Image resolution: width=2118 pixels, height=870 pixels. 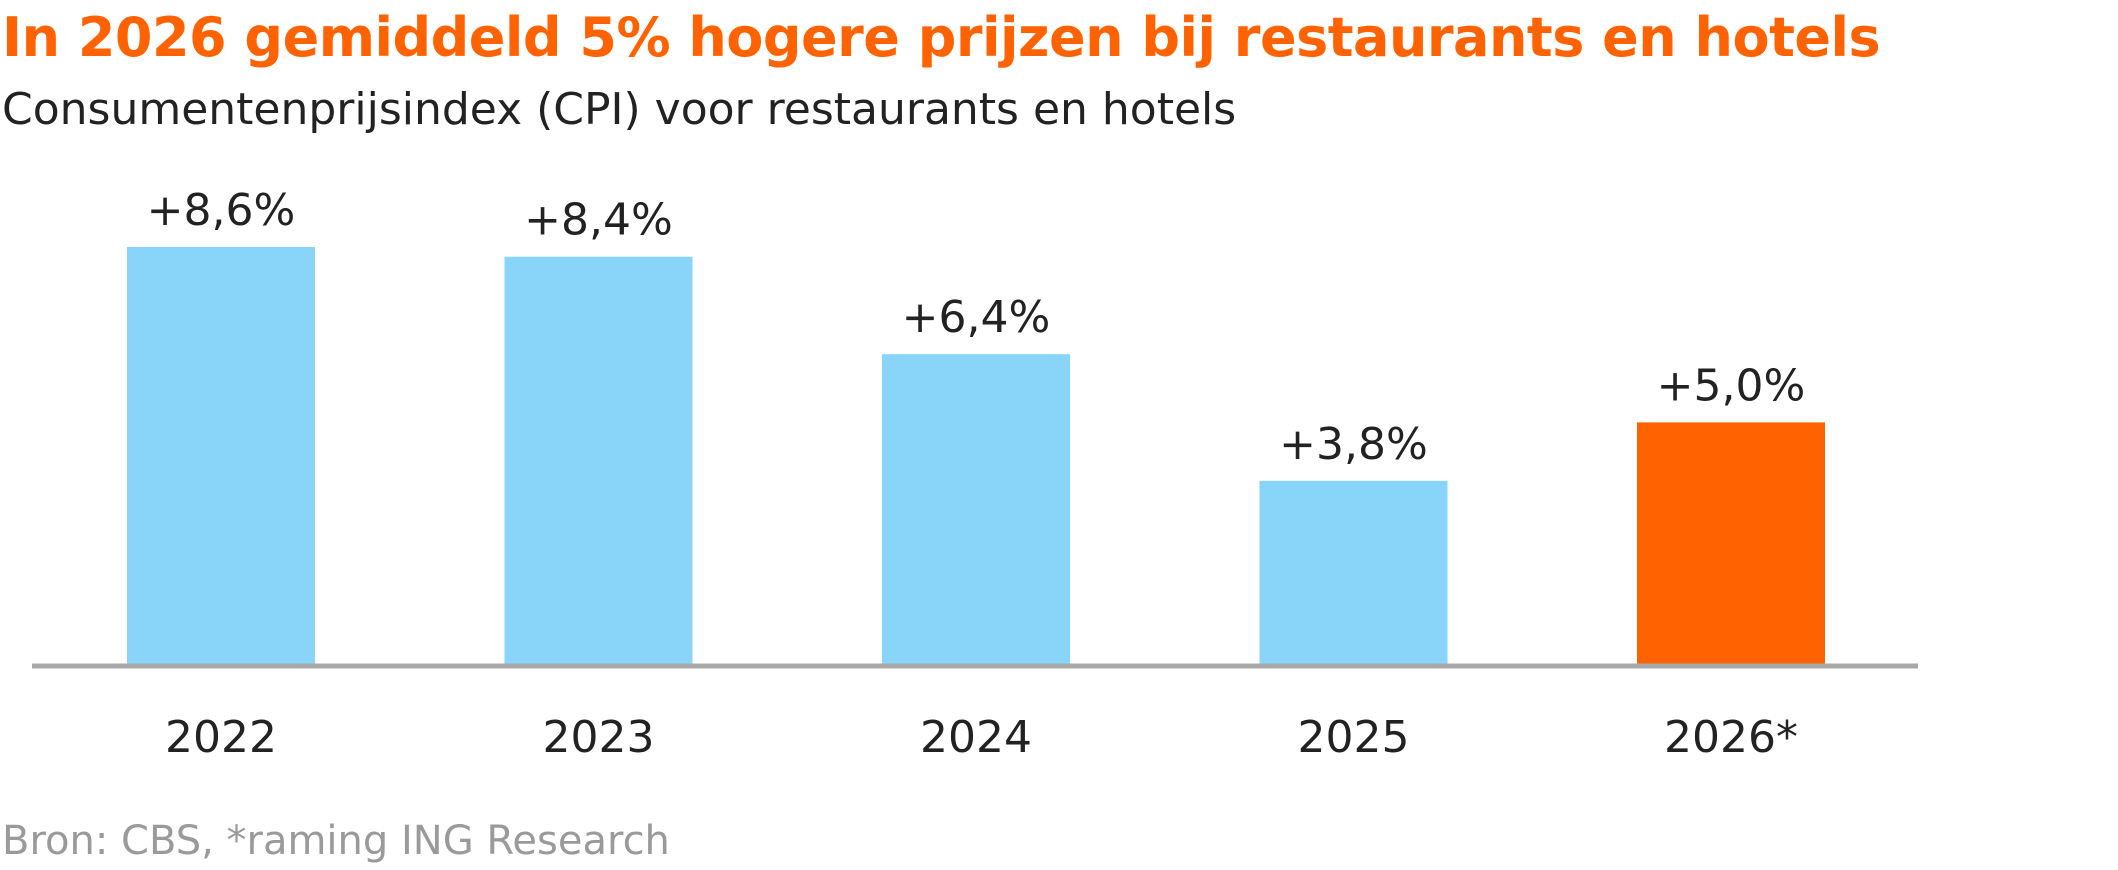 I want to click on x-tick-label-2022: 2022, so click(x=221, y=737).